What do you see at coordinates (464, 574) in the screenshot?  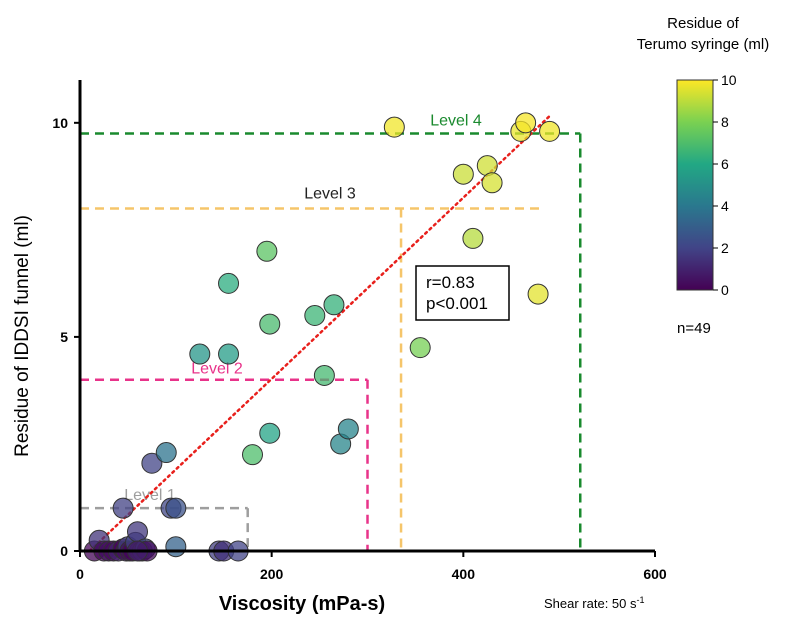 I see `x-tick-label-400: 400` at bounding box center [464, 574].